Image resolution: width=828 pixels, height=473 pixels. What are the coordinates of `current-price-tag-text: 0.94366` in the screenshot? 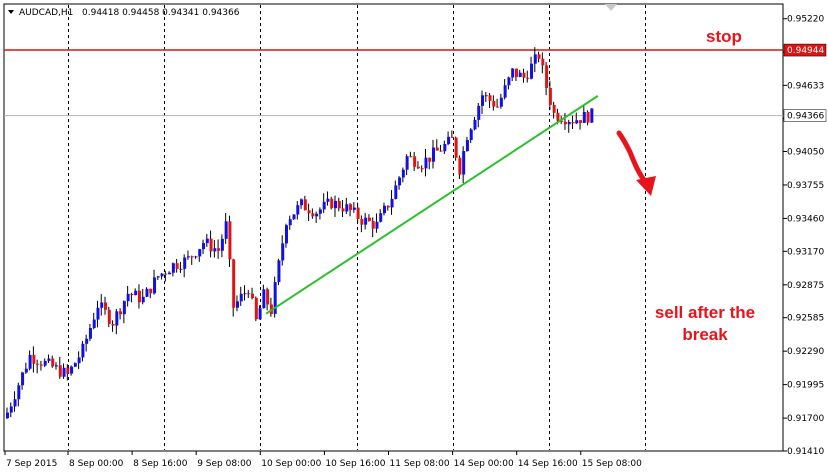 It's located at (805, 117).